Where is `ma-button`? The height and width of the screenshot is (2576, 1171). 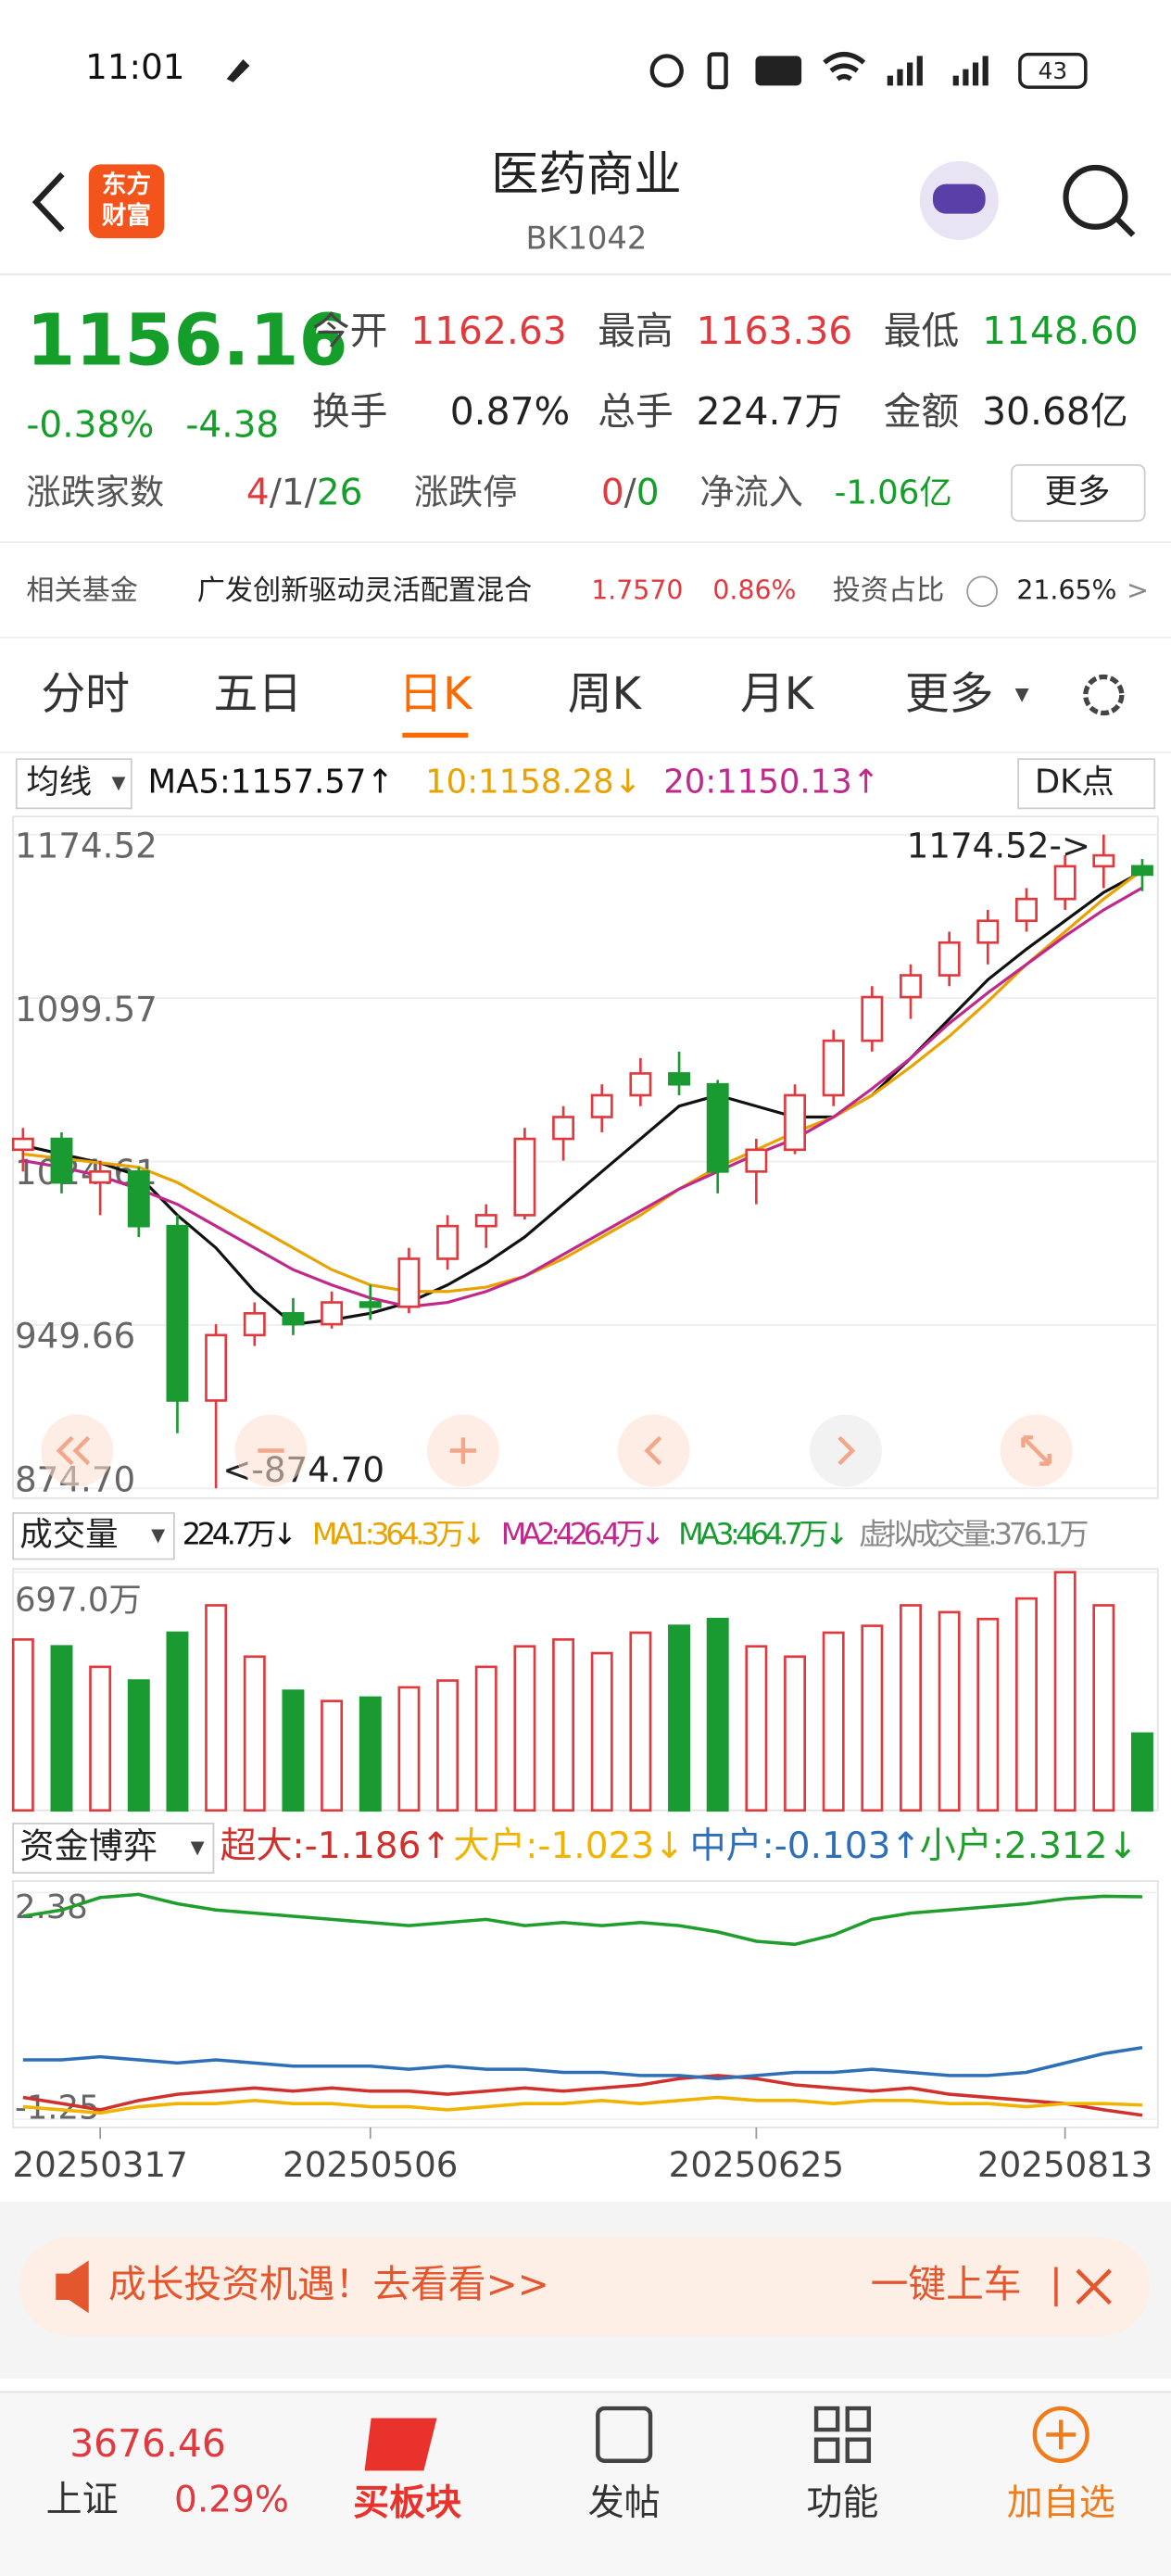
ma-button is located at coordinates (73, 784).